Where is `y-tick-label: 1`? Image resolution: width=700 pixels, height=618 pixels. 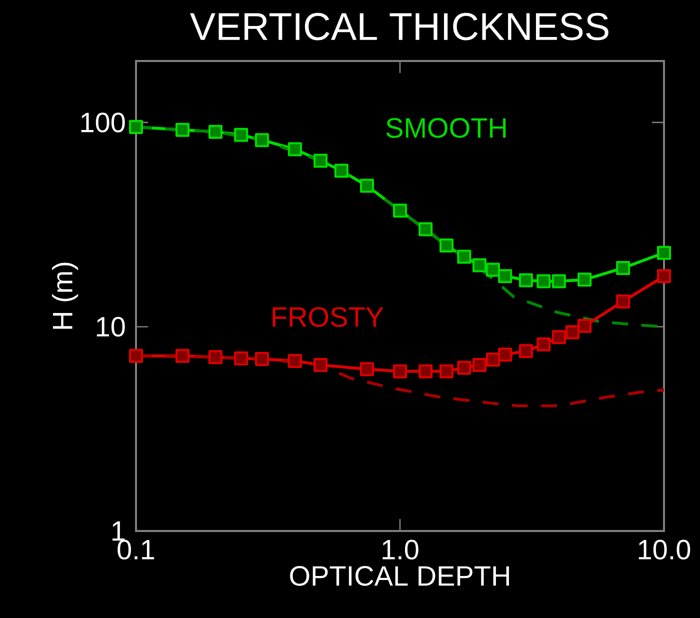
y-tick-label: 1 is located at coordinates (118, 531).